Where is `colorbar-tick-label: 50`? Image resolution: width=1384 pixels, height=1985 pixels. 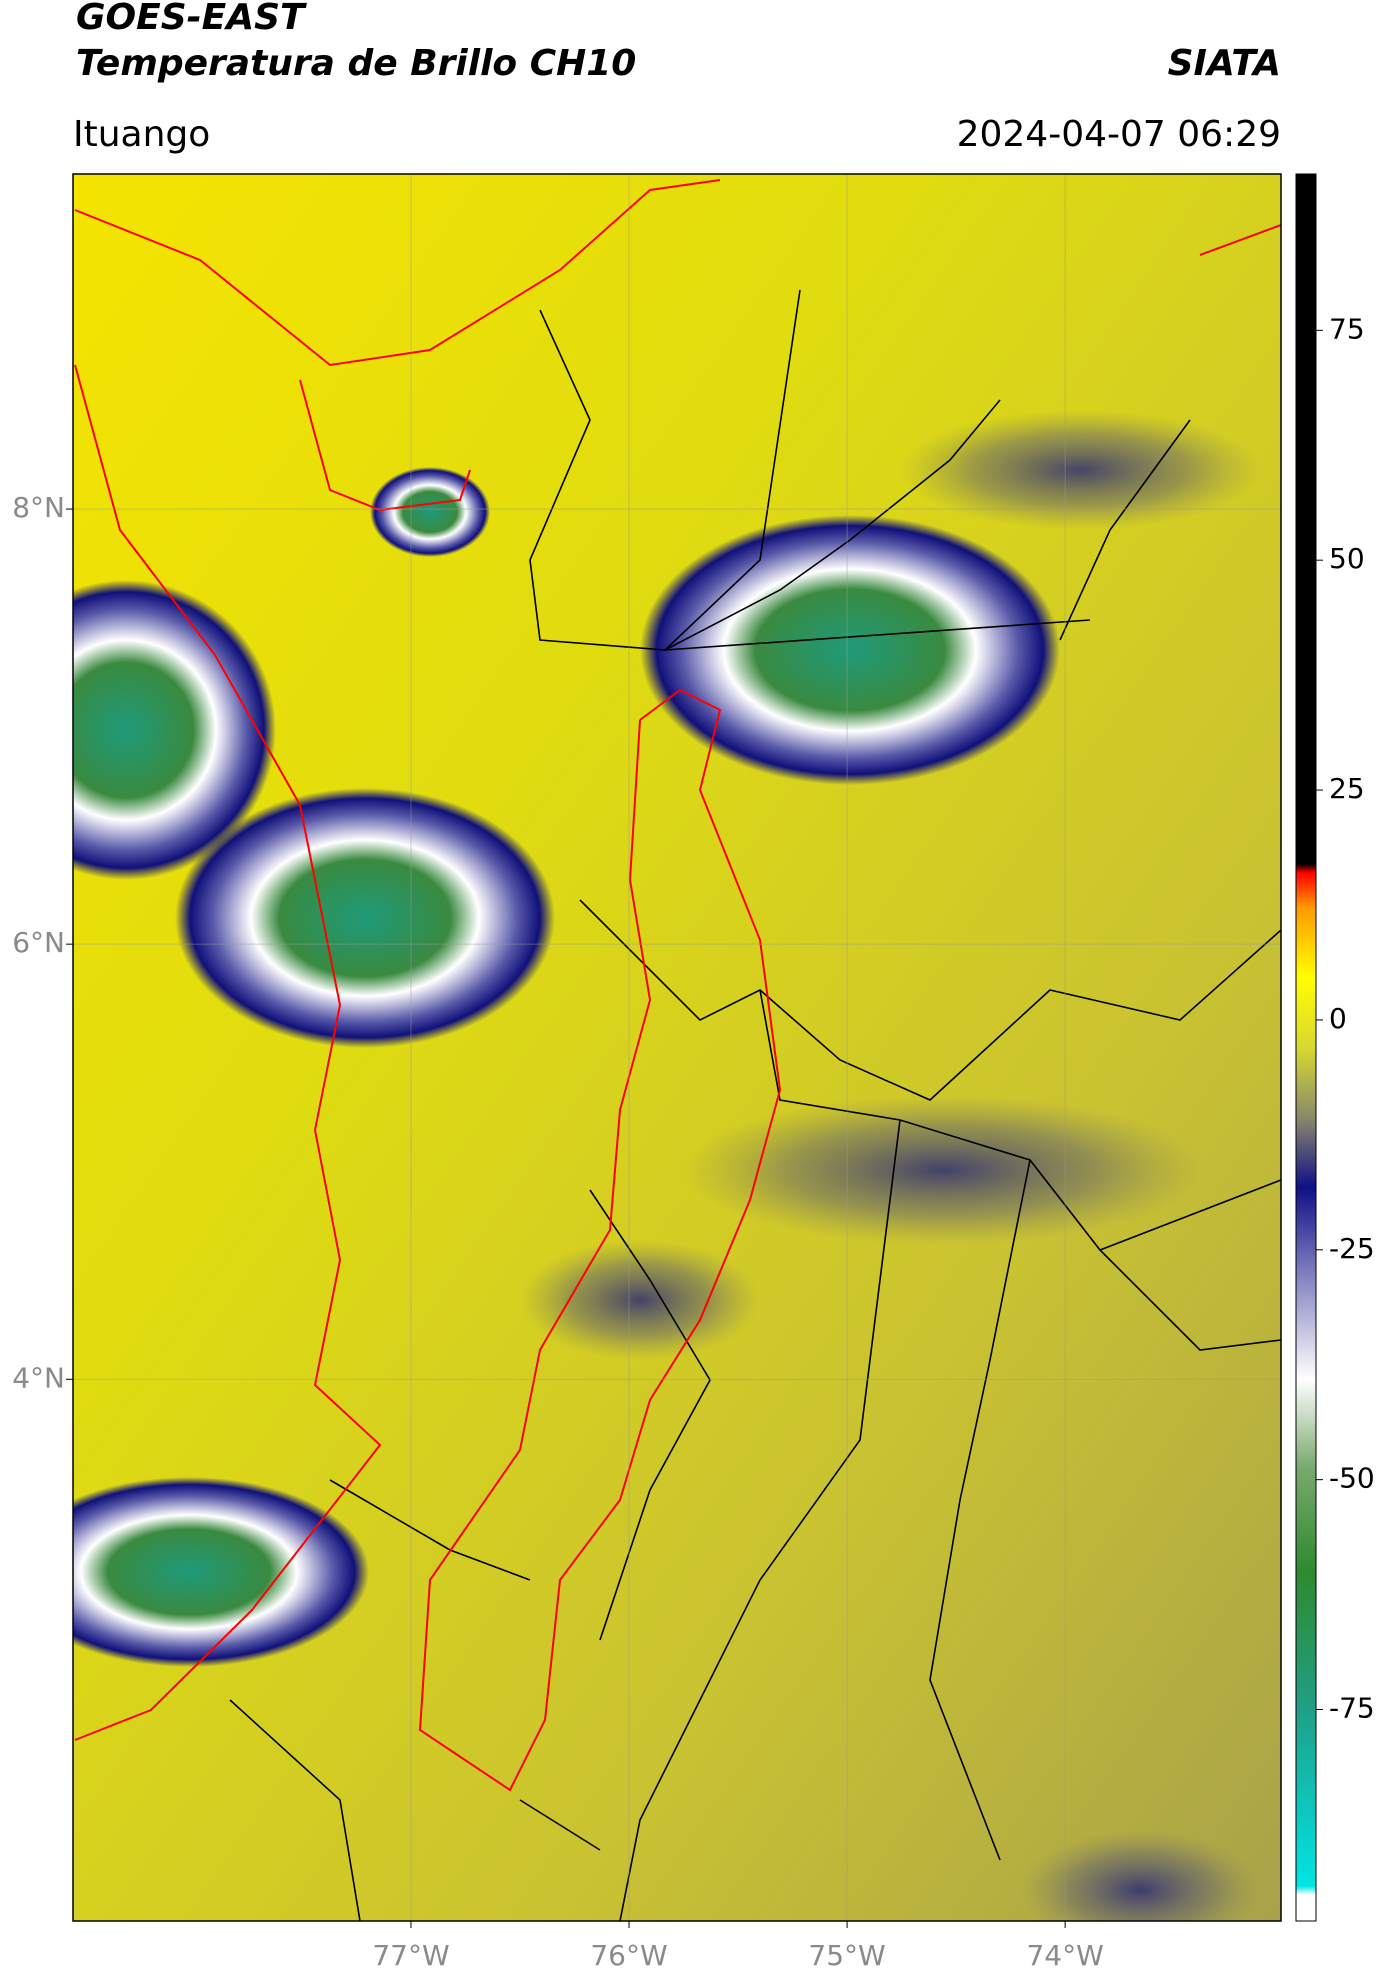
colorbar-tick-label: 50 is located at coordinates (1347, 558).